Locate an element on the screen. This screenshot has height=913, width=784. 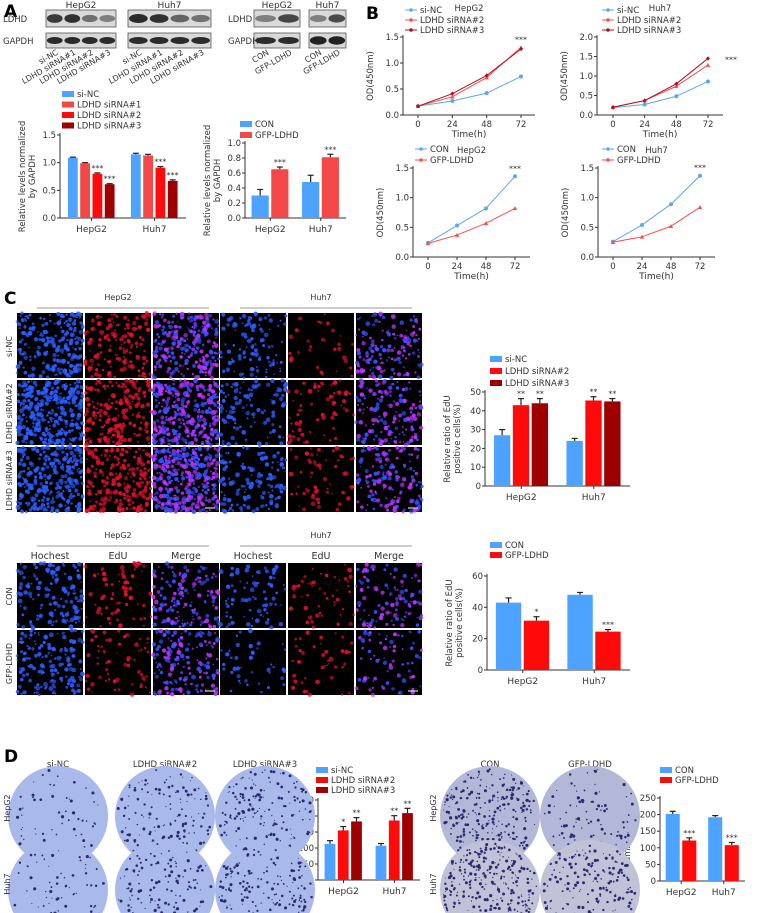
y-tick-label: 0.0 is located at coordinates (234, 219).